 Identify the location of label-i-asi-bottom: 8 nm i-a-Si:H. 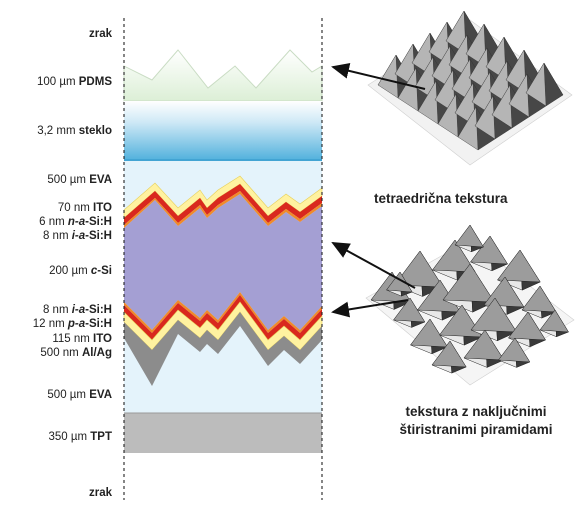
(77, 310).